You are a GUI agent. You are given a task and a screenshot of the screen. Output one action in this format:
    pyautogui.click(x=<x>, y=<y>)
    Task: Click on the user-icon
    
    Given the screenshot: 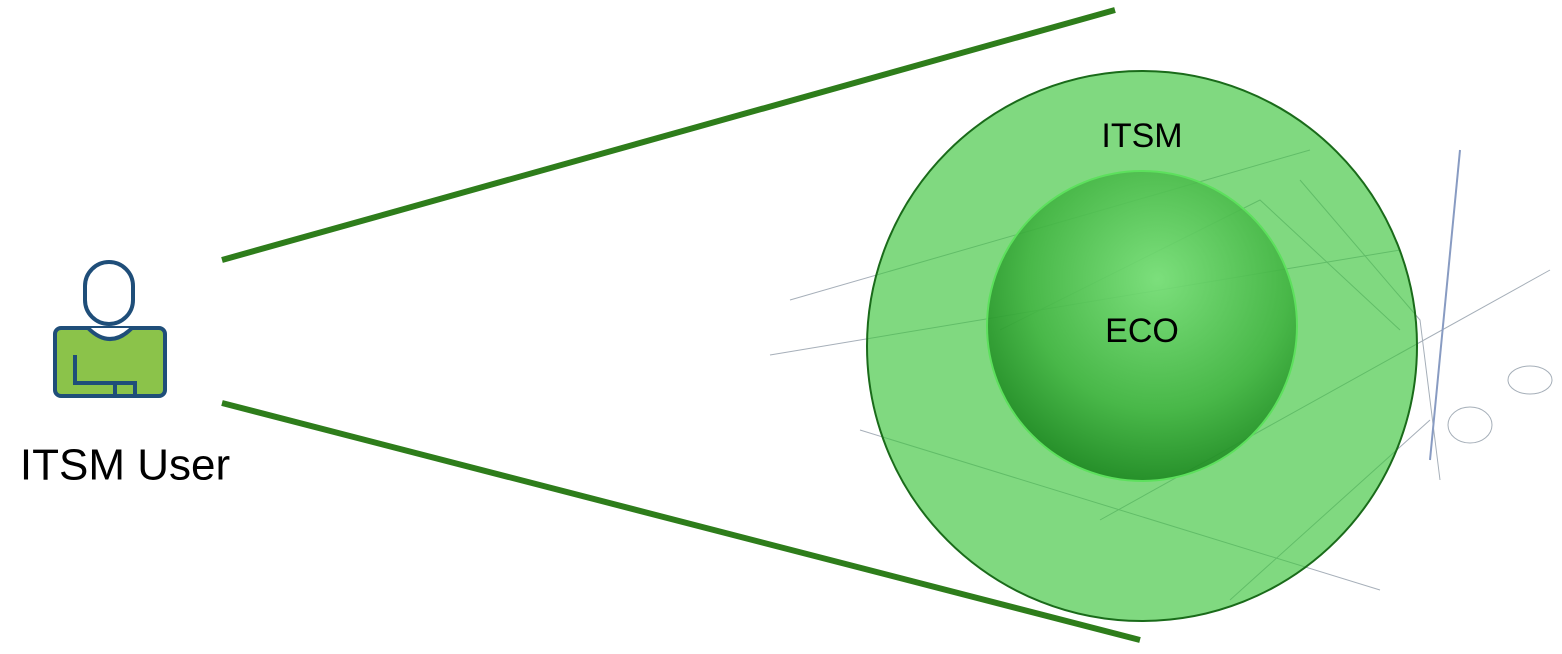 What is the action you would take?
    pyautogui.click(x=110, y=329)
    